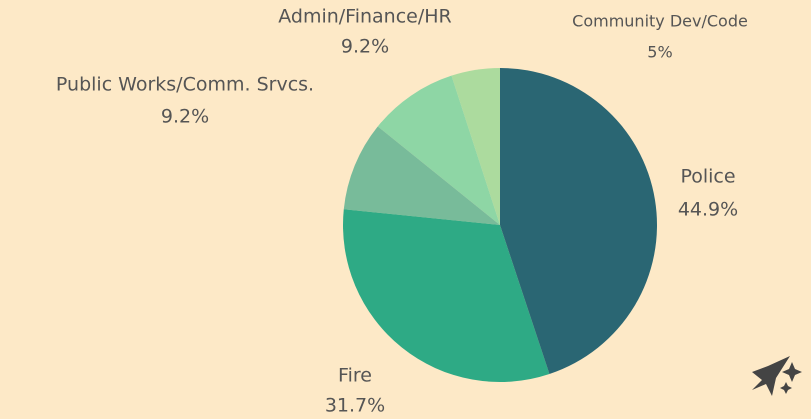  What do you see at coordinates (708, 210) in the screenshot?
I see `slice-value: 44.9%` at bounding box center [708, 210].